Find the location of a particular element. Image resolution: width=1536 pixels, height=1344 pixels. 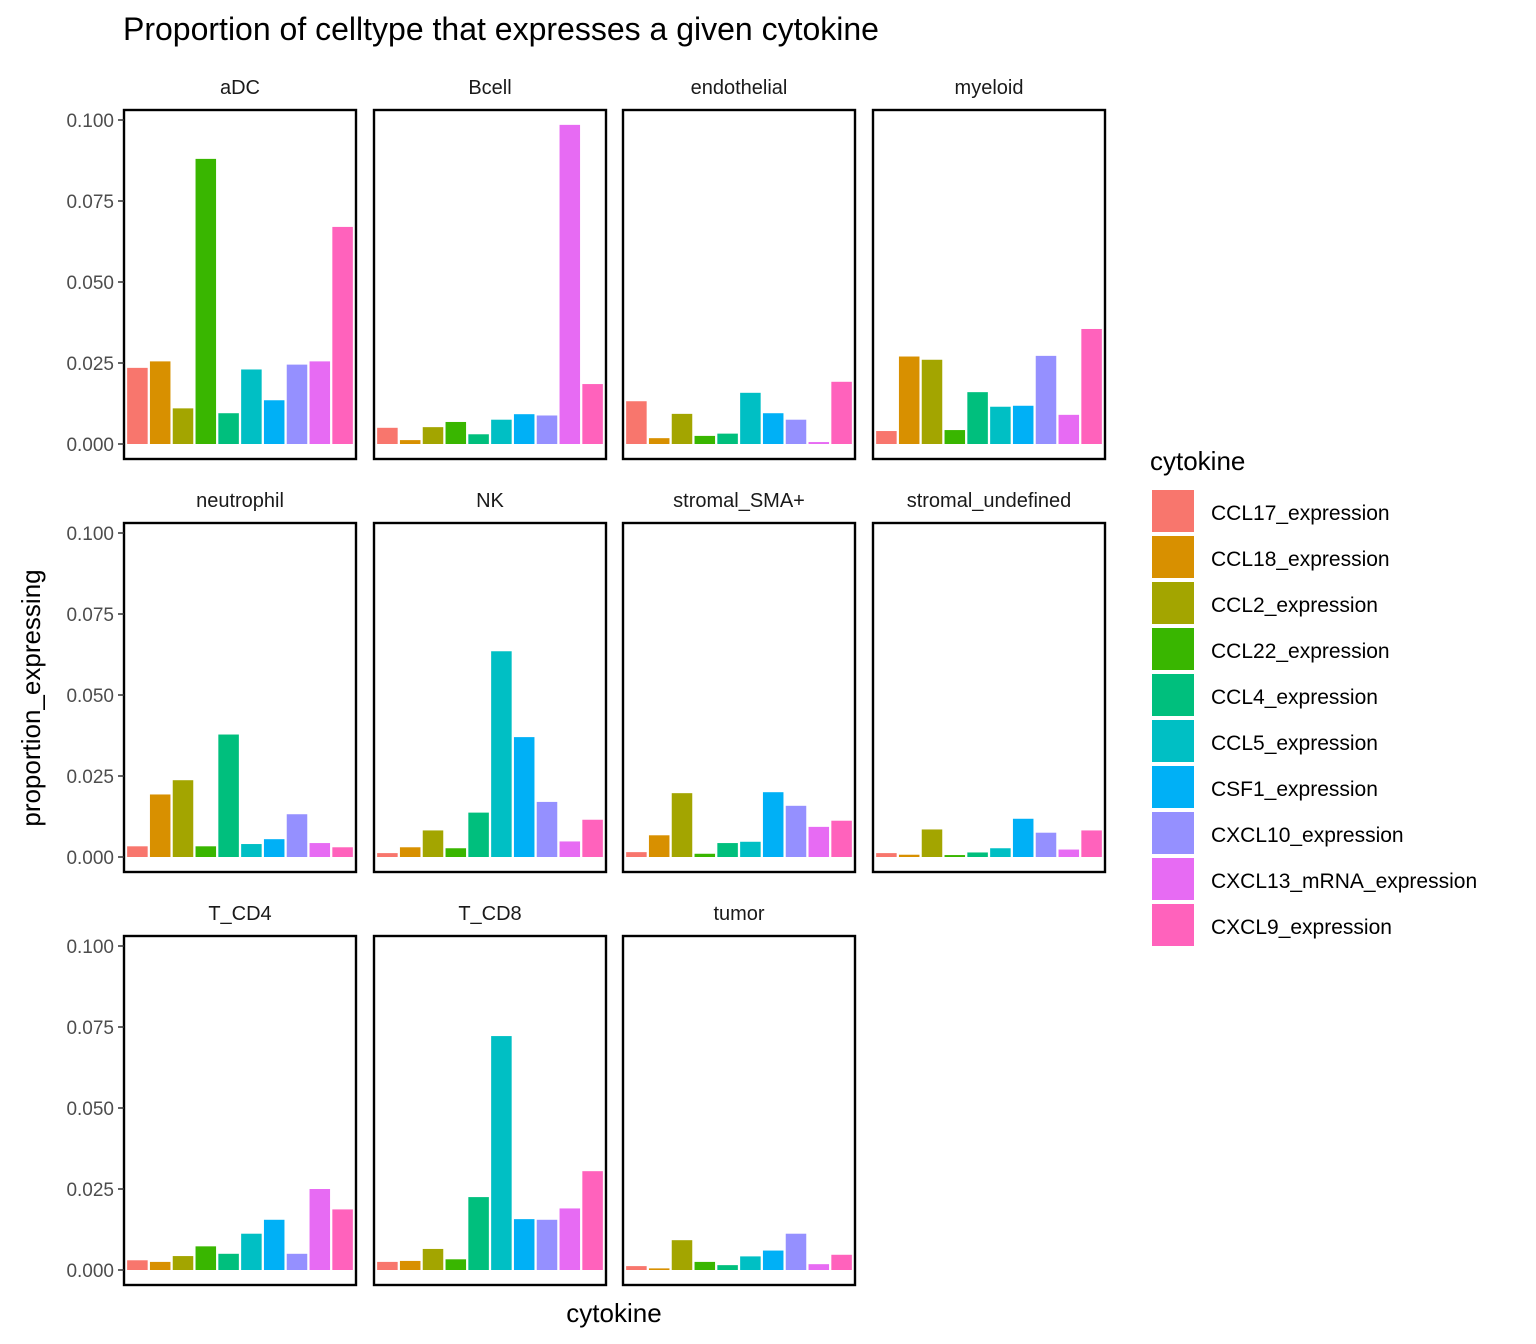

facet-stromal_SMA+: stromal_SMA+ is located at coordinates (739, 682).